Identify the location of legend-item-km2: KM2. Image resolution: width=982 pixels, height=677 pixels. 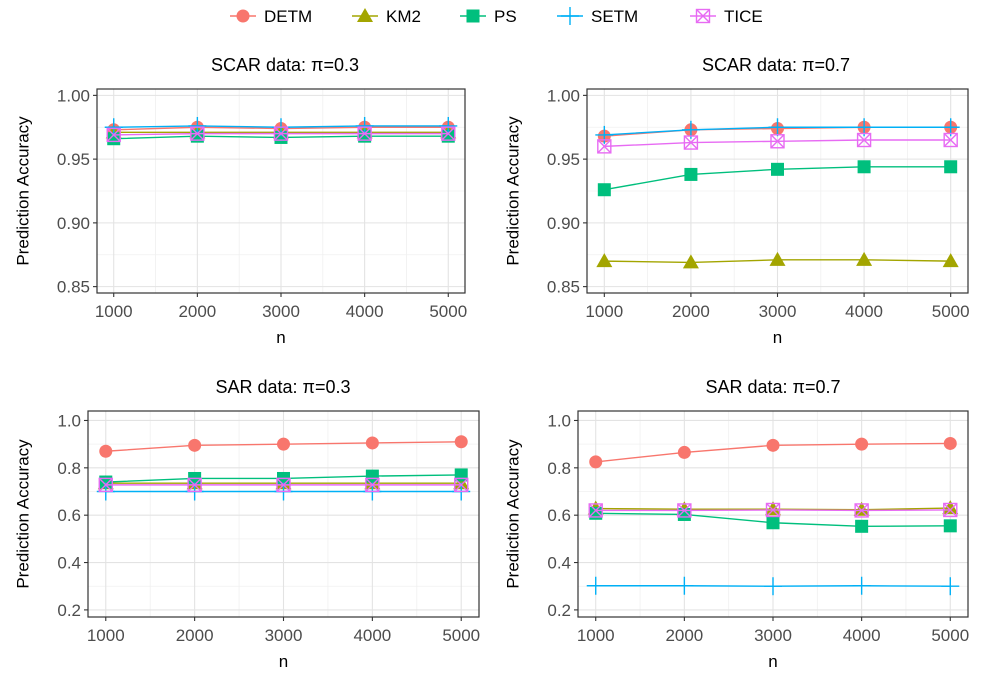
(386, 16).